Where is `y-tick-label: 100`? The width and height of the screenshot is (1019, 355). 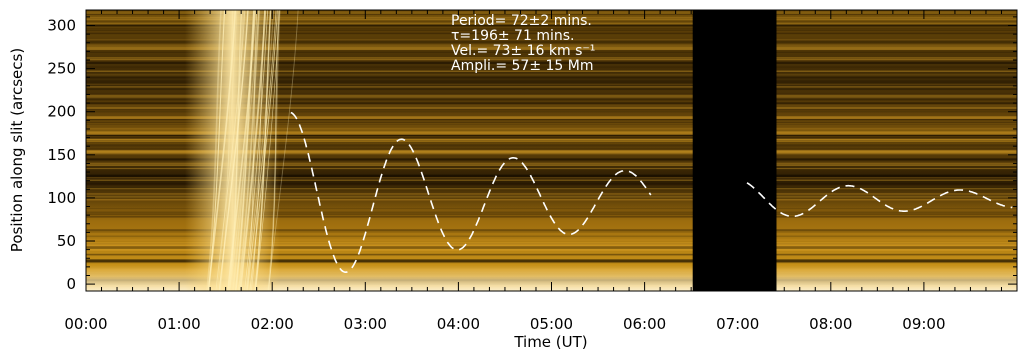
y-tick-label: 100 is located at coordinates (61, 198).